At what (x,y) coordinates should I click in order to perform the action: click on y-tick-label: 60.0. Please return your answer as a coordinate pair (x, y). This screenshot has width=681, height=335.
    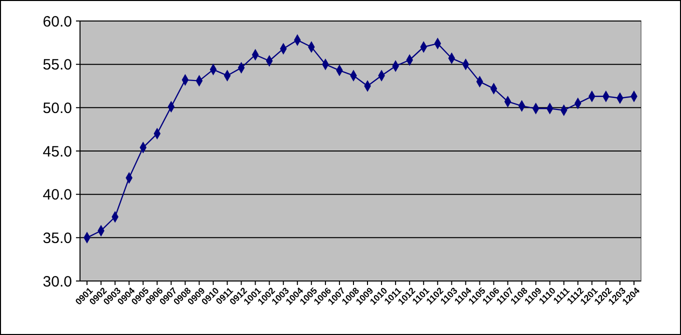
    Looking at the image, I should click on (57, 21).